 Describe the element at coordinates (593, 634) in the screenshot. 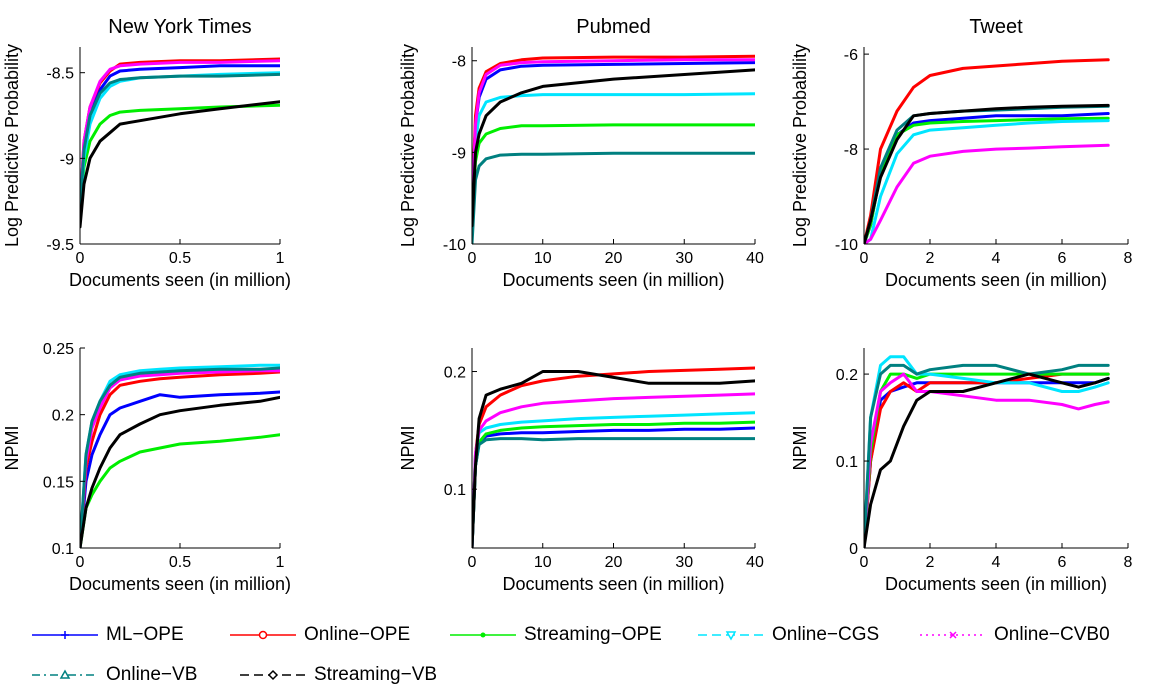

I see `legend-label: Streaming−OPE` at that location.